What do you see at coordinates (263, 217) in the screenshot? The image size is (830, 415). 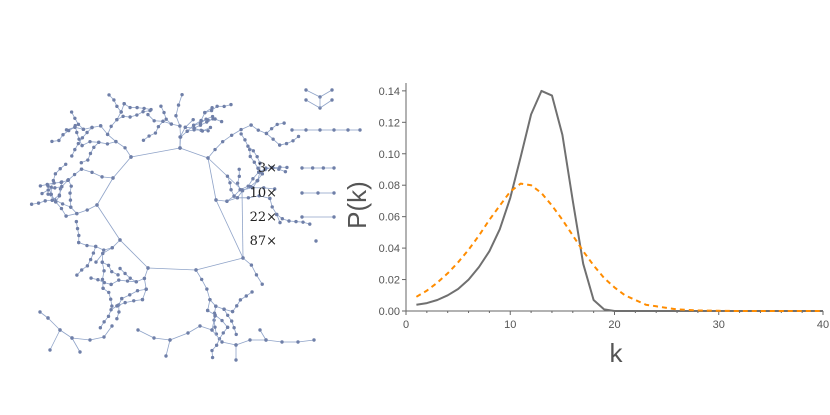 I see `legend-count-2: 22×` at bounding box center [263, 217].